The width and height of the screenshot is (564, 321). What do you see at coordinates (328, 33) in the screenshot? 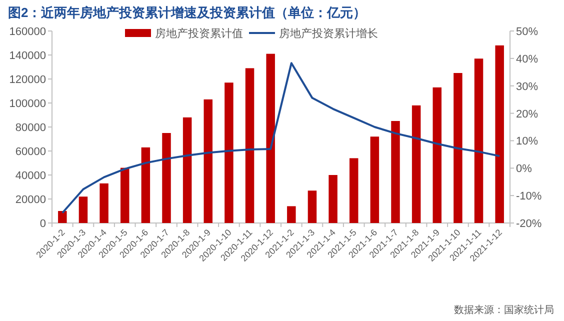
I see `legend-label: 房地产投资累计增长` at bounding box center [328, 33].